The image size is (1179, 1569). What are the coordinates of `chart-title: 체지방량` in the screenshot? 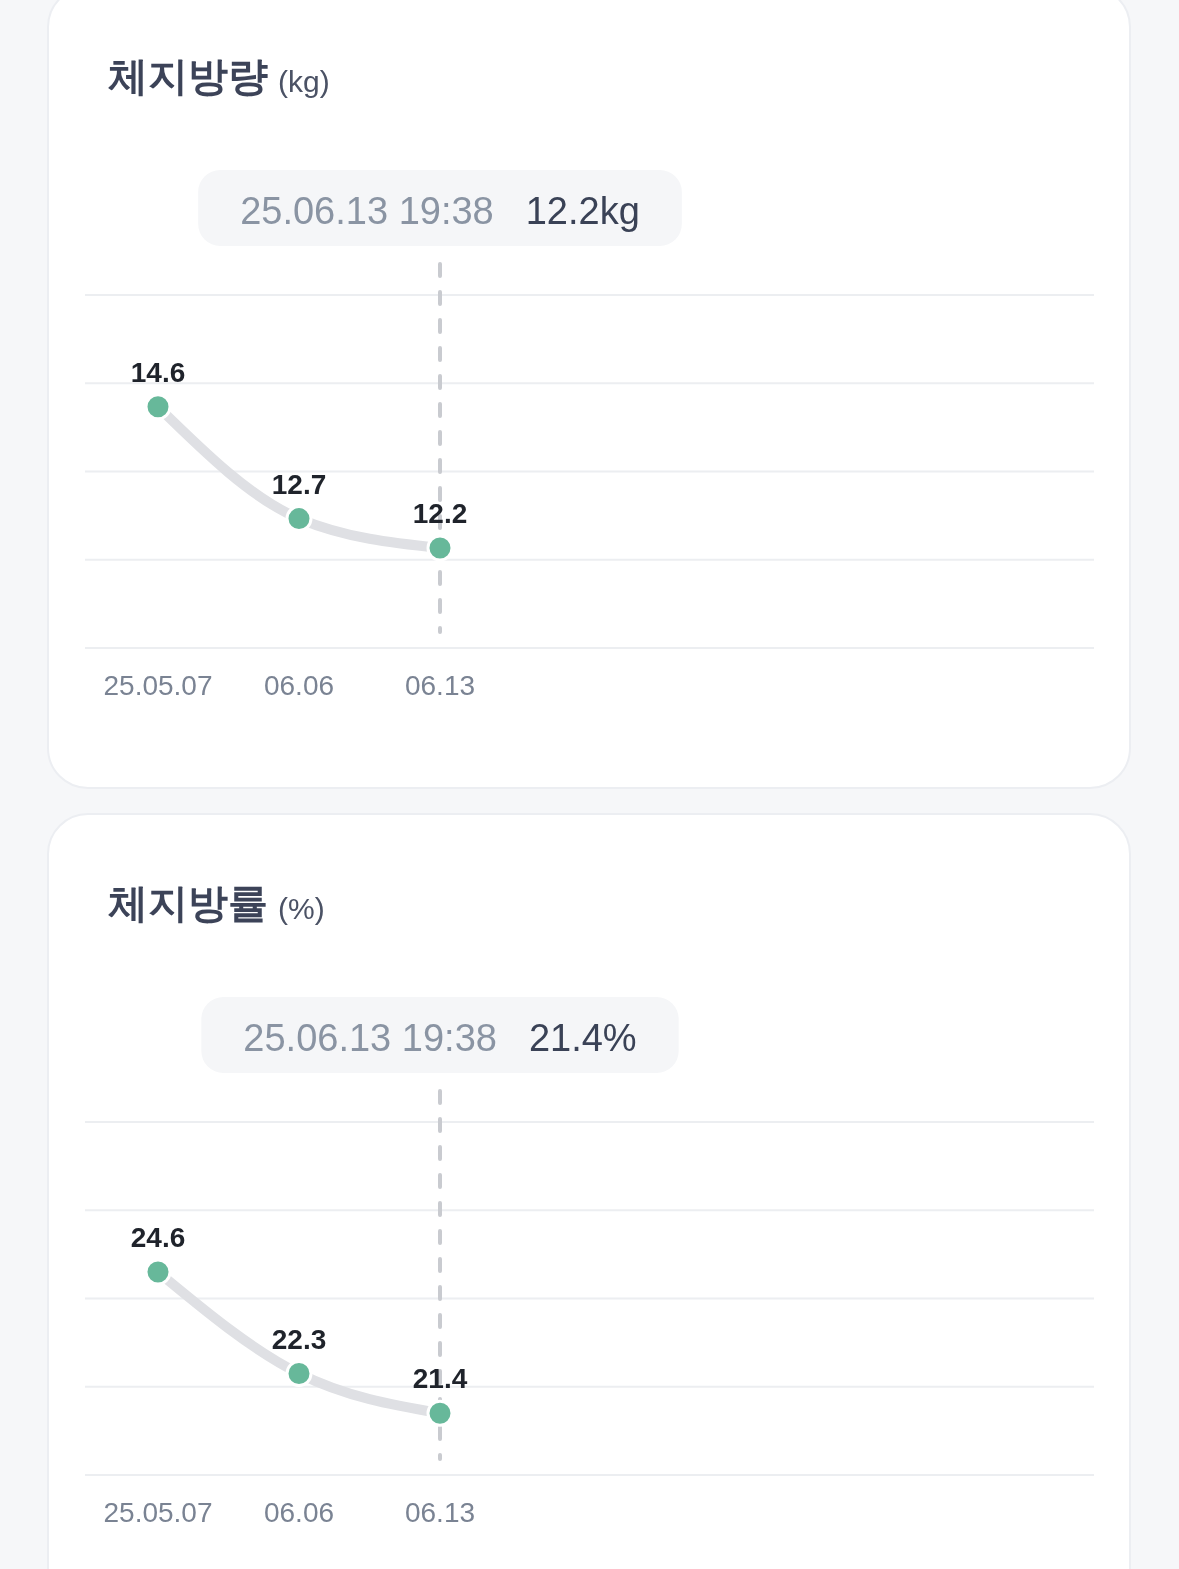 It's located at (188, 76).